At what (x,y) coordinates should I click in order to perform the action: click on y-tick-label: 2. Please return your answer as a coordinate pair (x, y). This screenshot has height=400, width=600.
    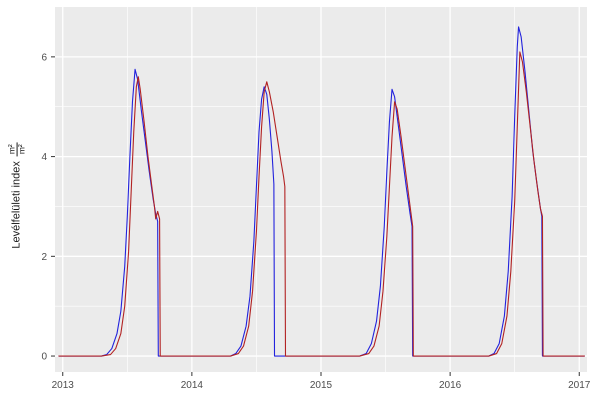
    Looking at the image, I should click on (44, 257).